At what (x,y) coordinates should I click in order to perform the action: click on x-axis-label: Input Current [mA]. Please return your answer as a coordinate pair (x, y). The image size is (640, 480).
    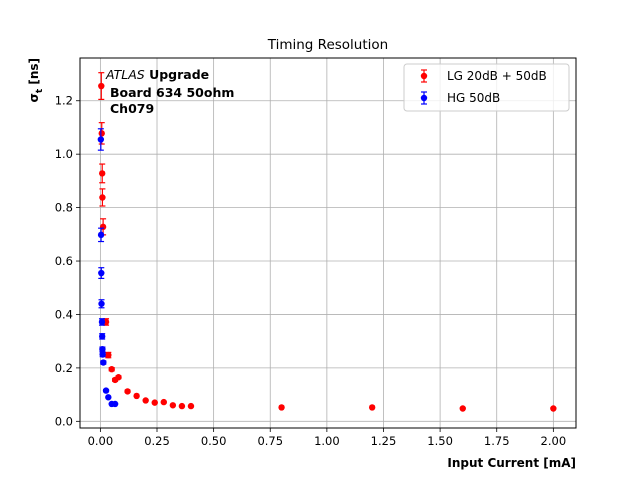
    Looking at the image, I should click on (511, 463).